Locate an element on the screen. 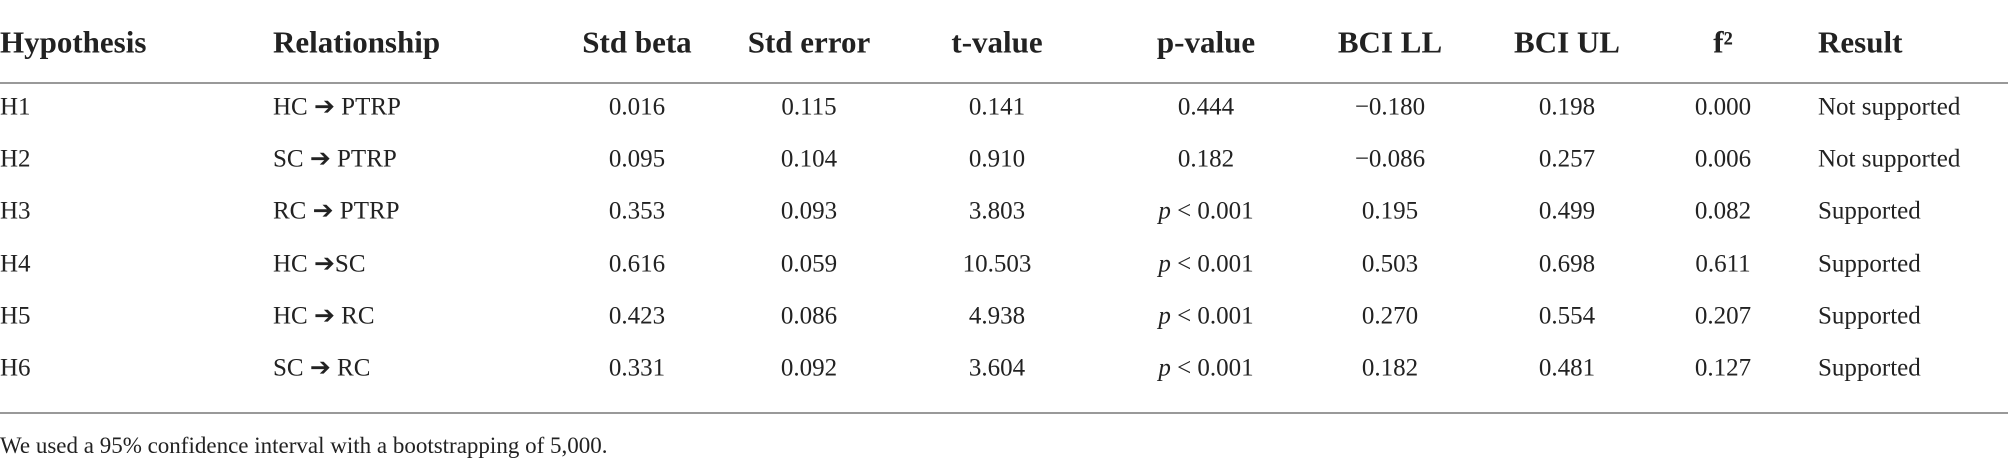 The width and height of the screenshot is (2008, 466). table-cell: 0.016 is located at coordinates (637, 107).